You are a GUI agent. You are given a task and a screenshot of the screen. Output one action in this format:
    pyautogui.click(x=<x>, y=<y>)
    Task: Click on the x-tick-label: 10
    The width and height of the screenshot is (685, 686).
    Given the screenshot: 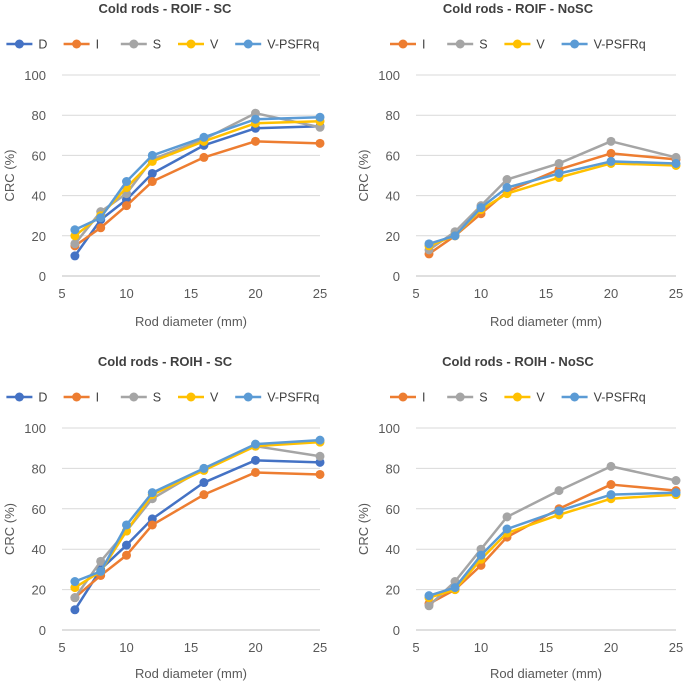 What is the action you would take?
    pyautogui.click(x=481, y=293)
    